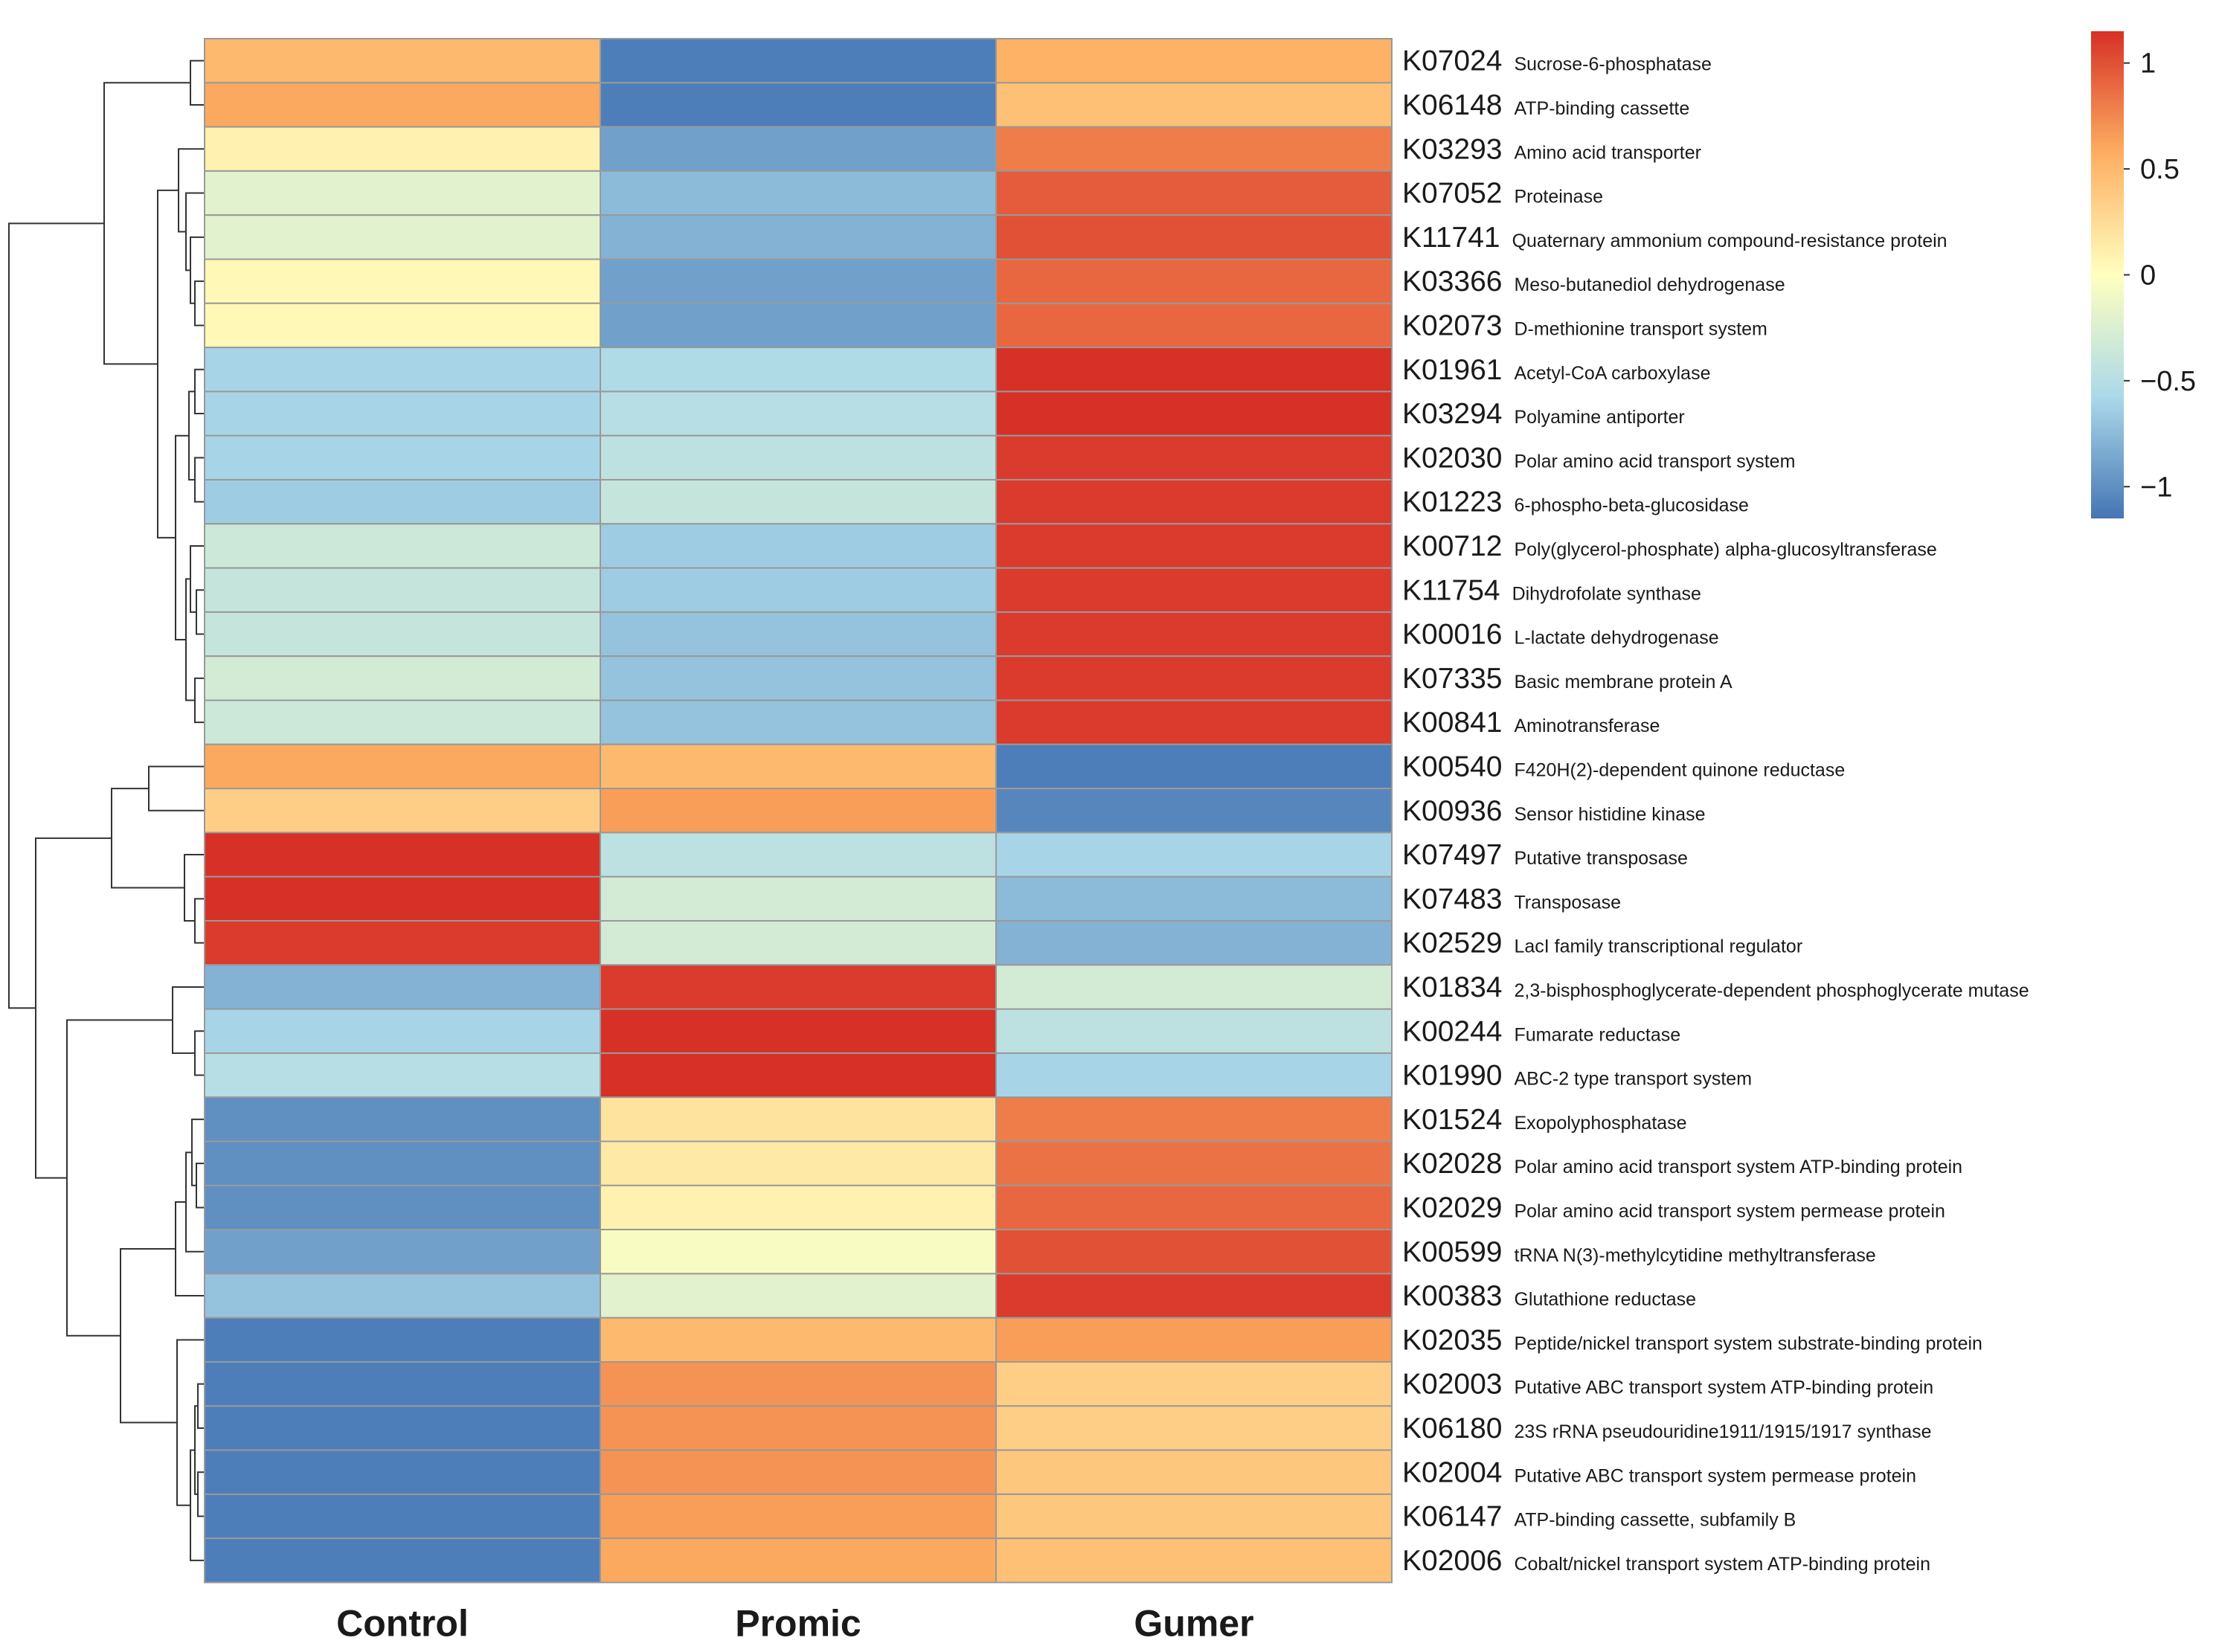 This screenshot has width=2219, height=1652. I want to click on row-description: Meso-butanediol dehydrogenase, so click(1650, 284).